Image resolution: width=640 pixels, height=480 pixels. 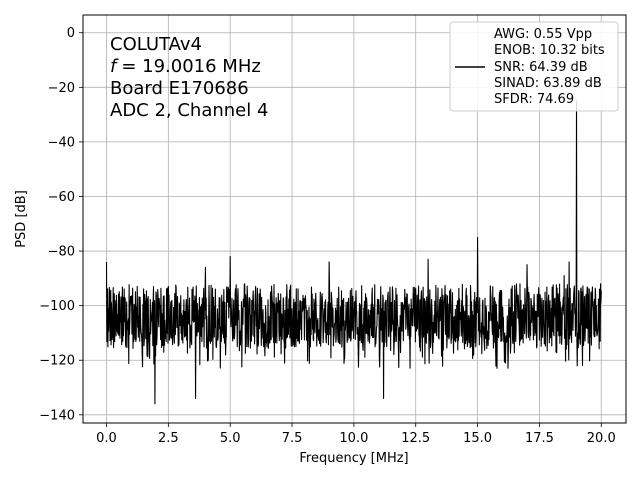 What do you see at coordinates (156, 44) in the screenshot?
I see `annotation-line-1: COLUTAv4` at bounding box center [156, 44].